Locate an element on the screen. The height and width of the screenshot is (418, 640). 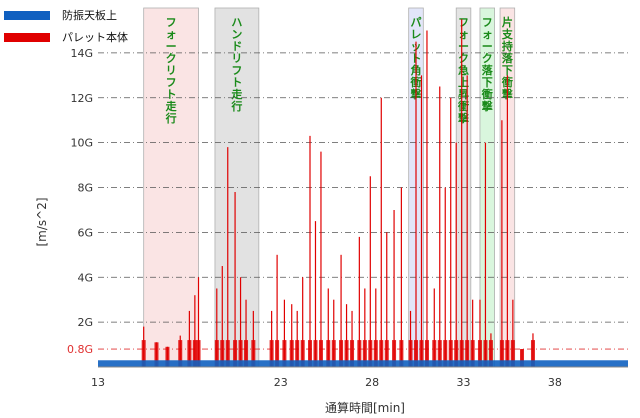
y-tick-label: 4G is located at coordinates (85, 277).